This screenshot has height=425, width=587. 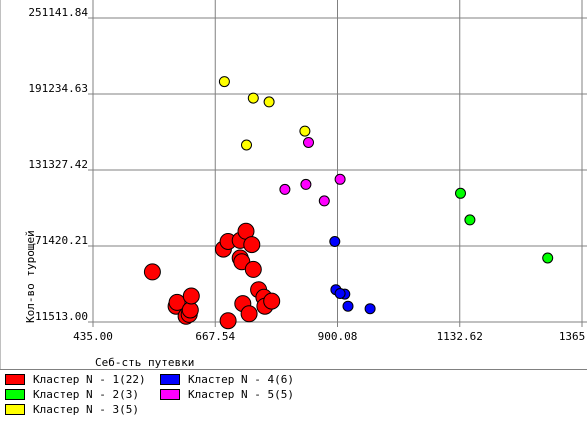 I want to click on legend-divider, so click(x=293, y=369).